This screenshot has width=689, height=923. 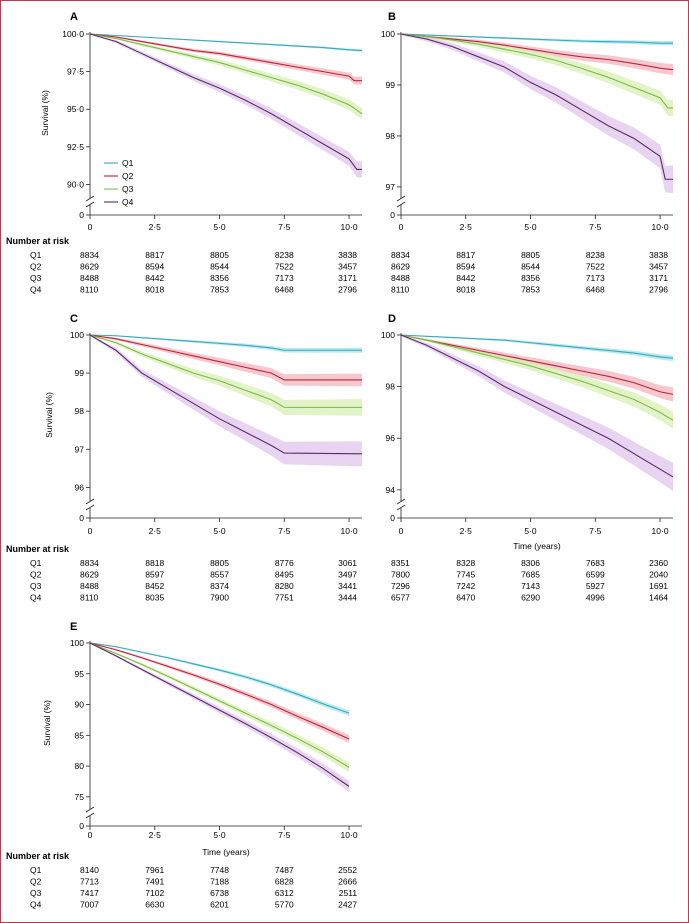 I want to click on risk-value: 7800, so click(x=400, y=575).